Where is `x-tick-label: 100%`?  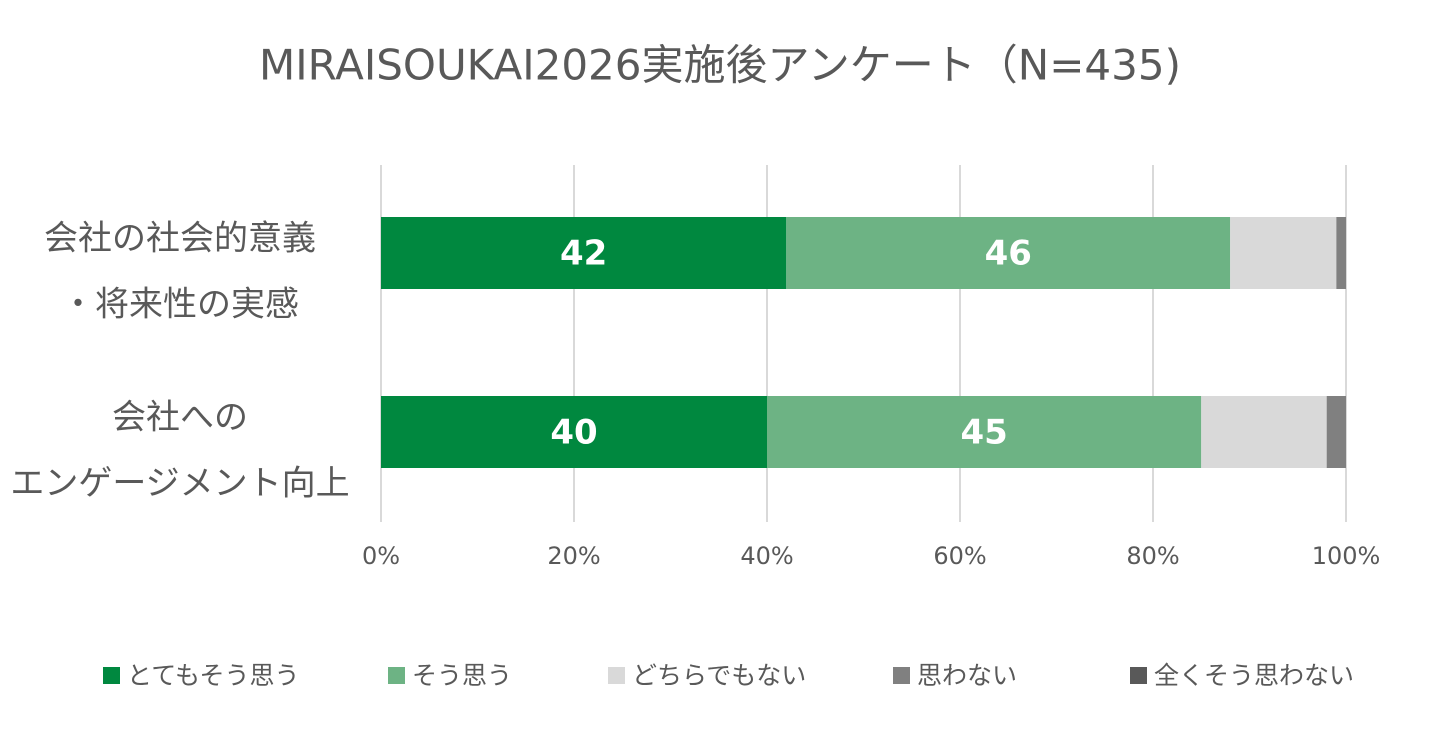 x-tick-label: 100% is located at coordinates (1346, 556).